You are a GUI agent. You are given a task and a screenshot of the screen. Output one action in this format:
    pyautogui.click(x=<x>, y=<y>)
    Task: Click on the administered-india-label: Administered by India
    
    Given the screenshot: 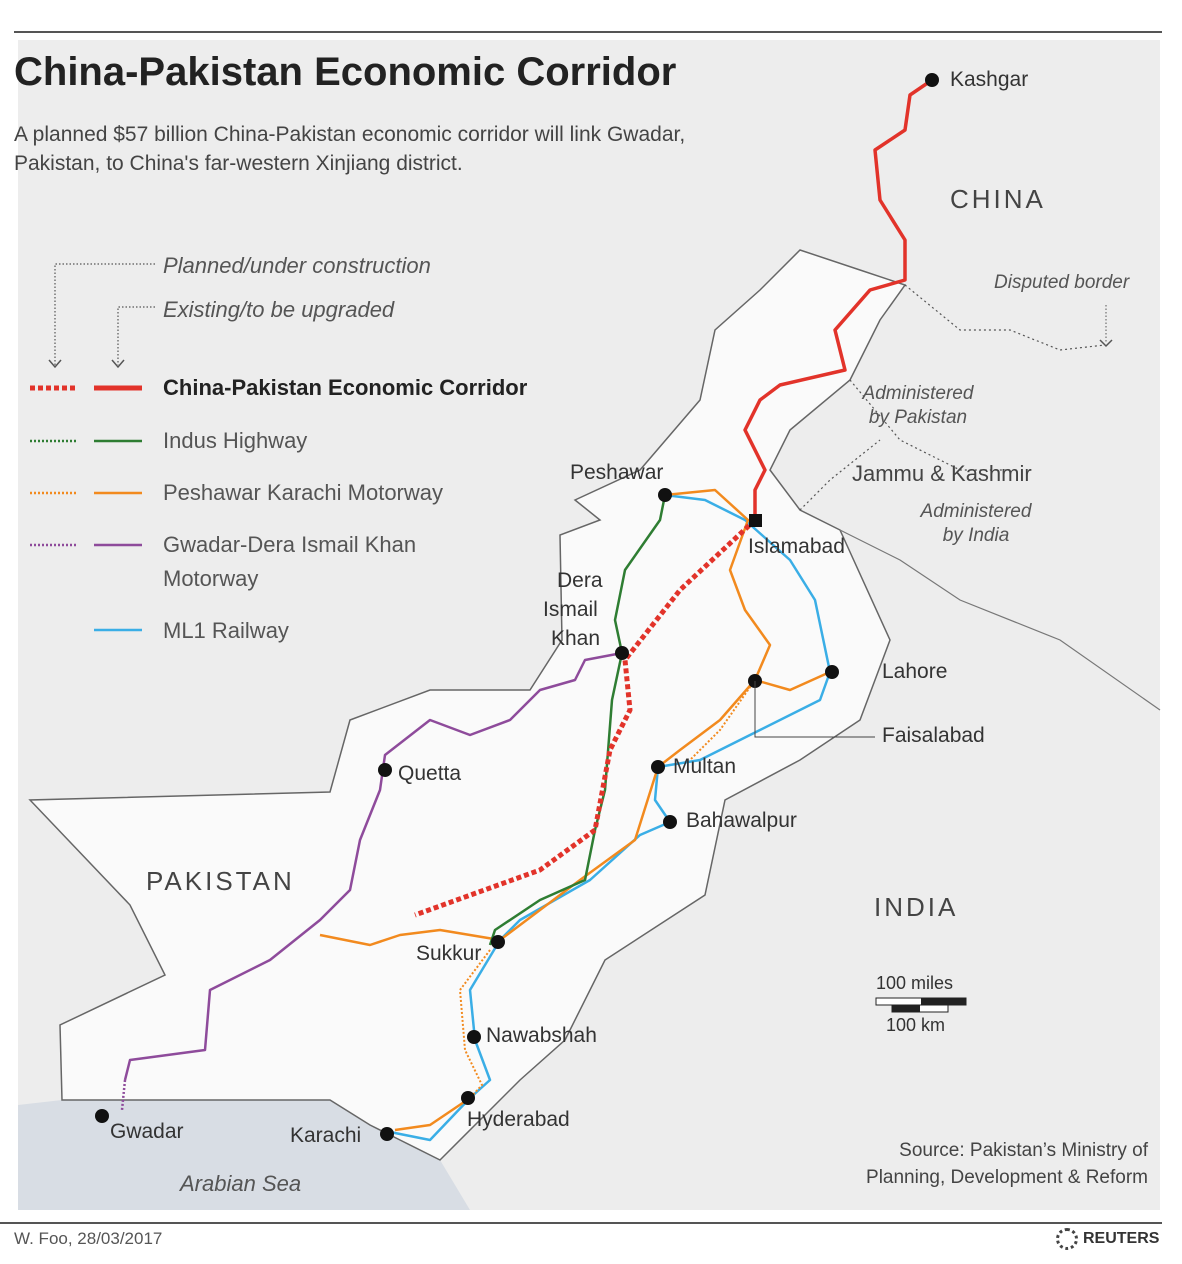 What is the action you would take?
    pyautogui.click(x=976, y=523)
    